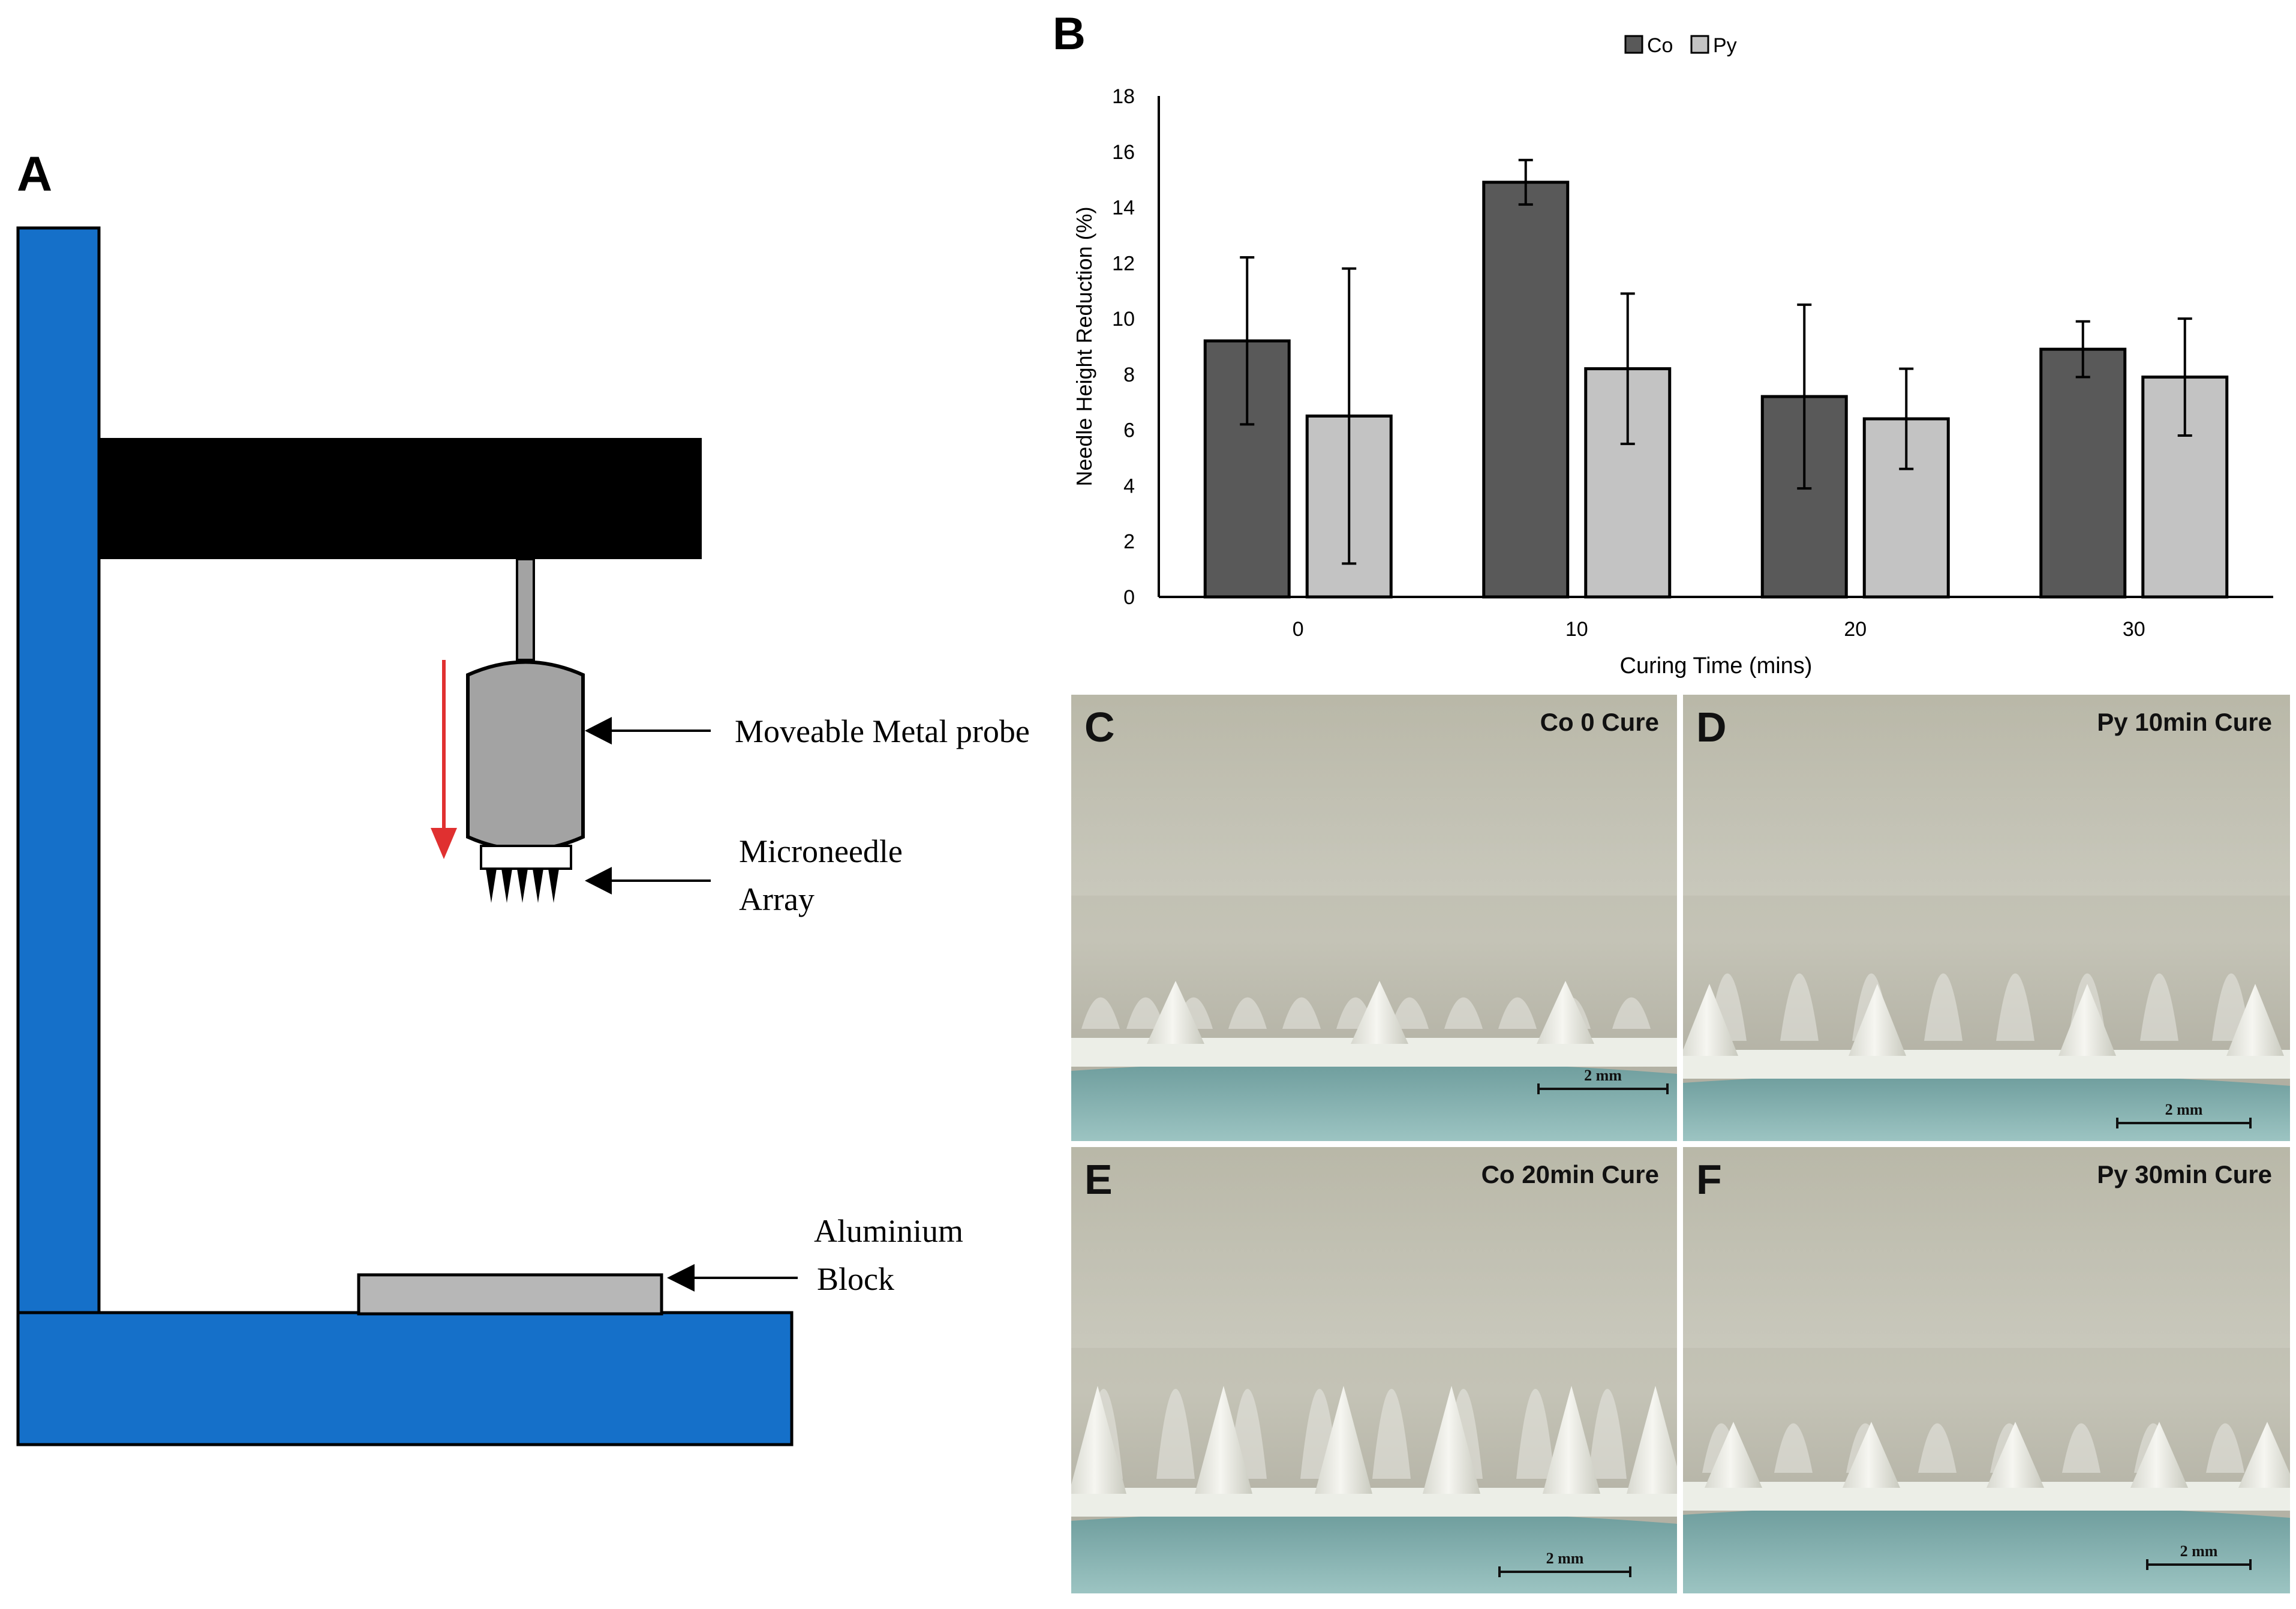  I want to click on micrograph-caption: Co 20min Cure, so click(1570, 1174).